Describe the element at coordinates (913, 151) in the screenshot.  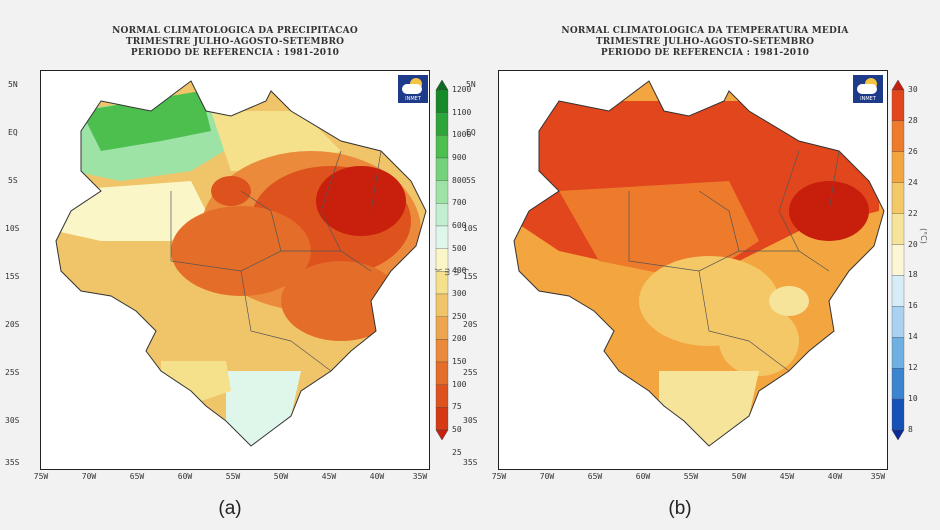
I see `colorbar-tick-label: 26` at that location.